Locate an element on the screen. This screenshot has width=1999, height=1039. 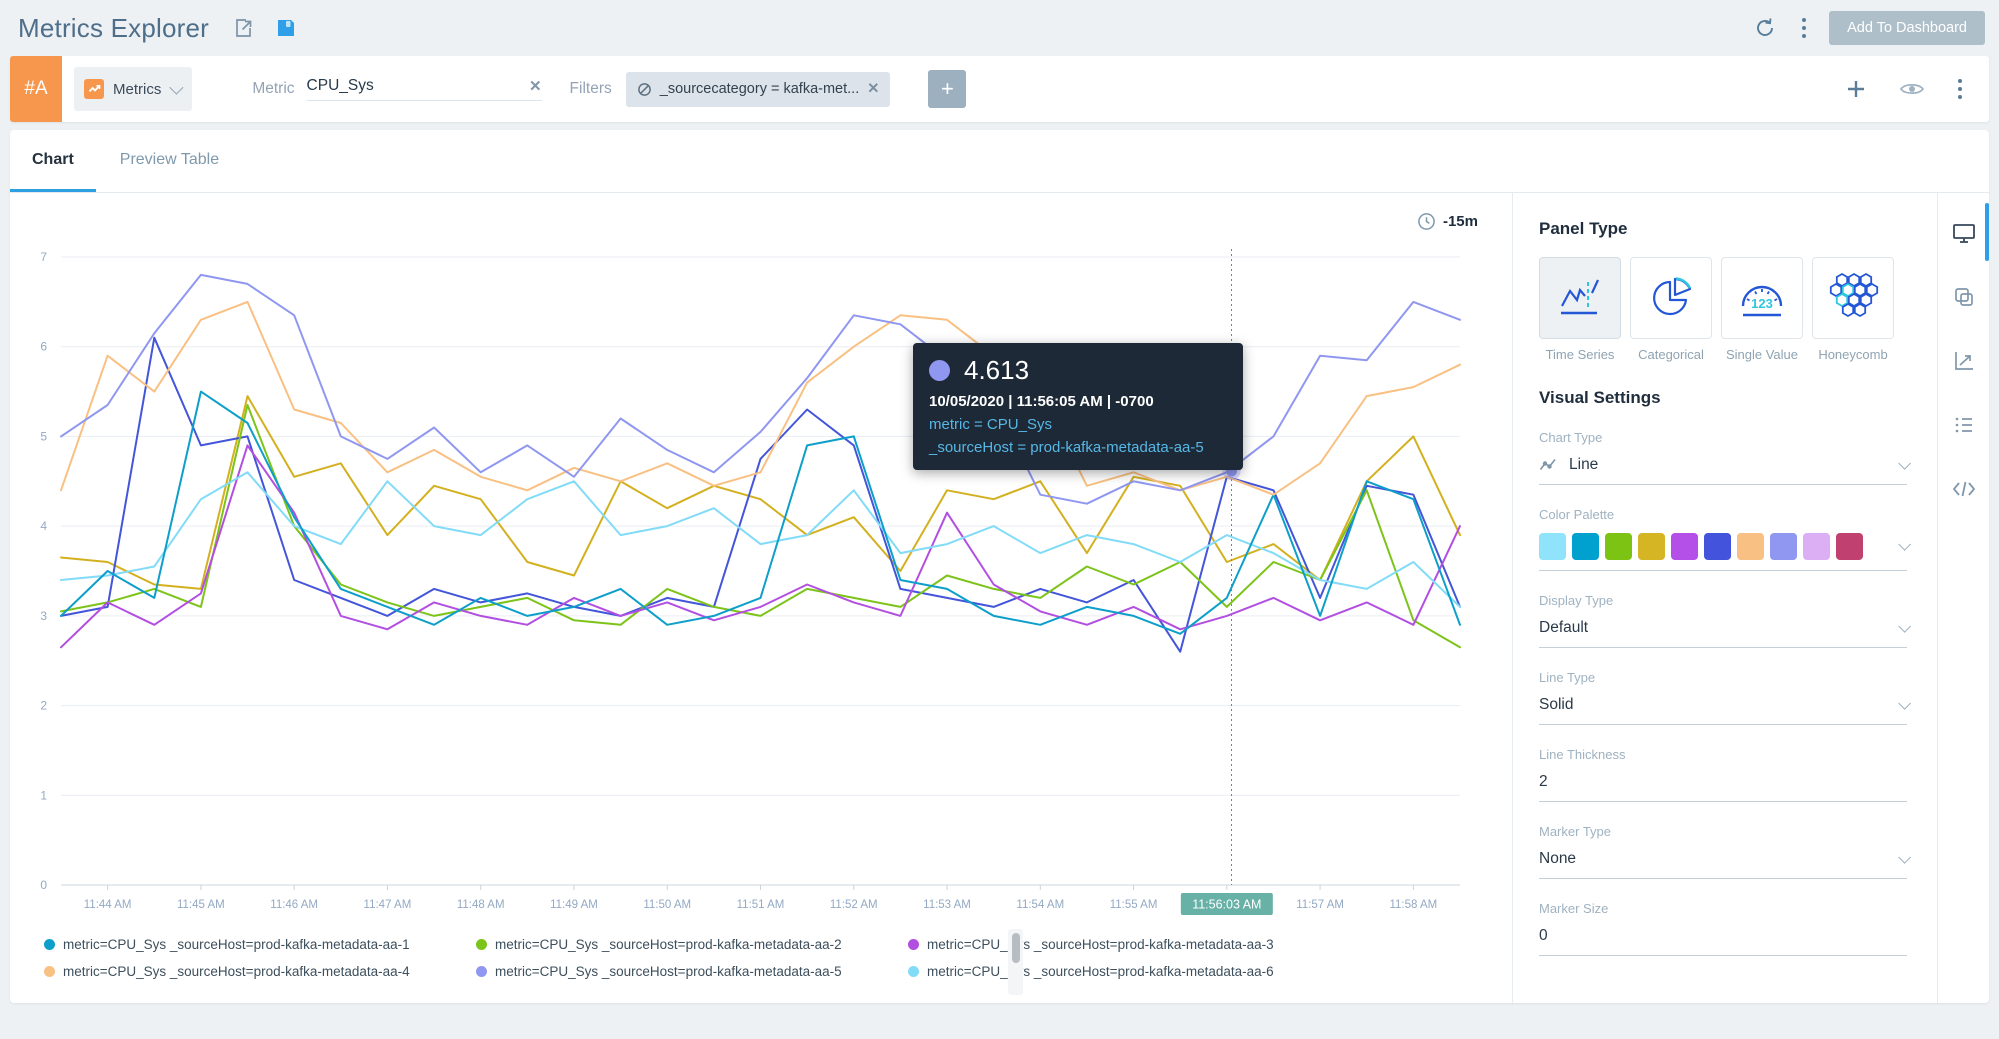
panel-type-honeycomb is located at coordinates (1853, 298).